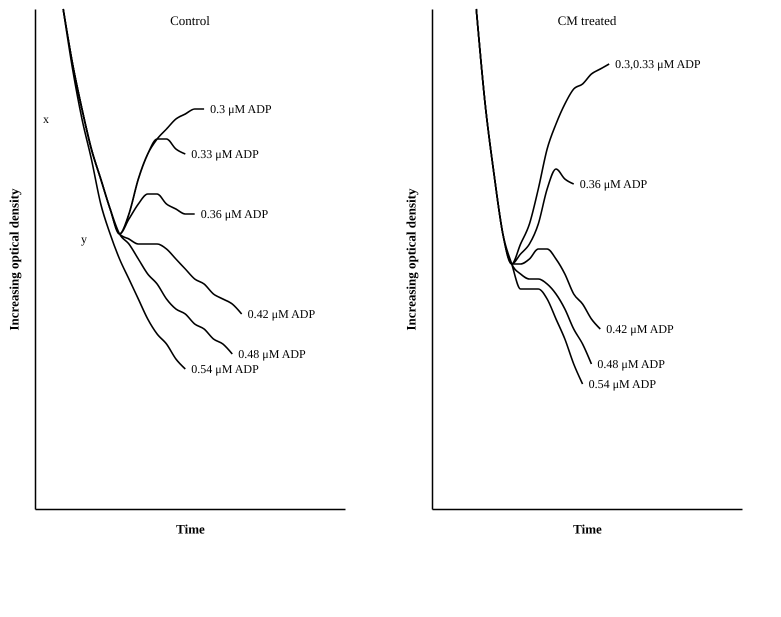 Image resolution: width=781 pixels, height=617 pixels. What do you see at coordinates (84, 239) in the screenshot?
I see `annotation: y` at bounding box center [84, 239].